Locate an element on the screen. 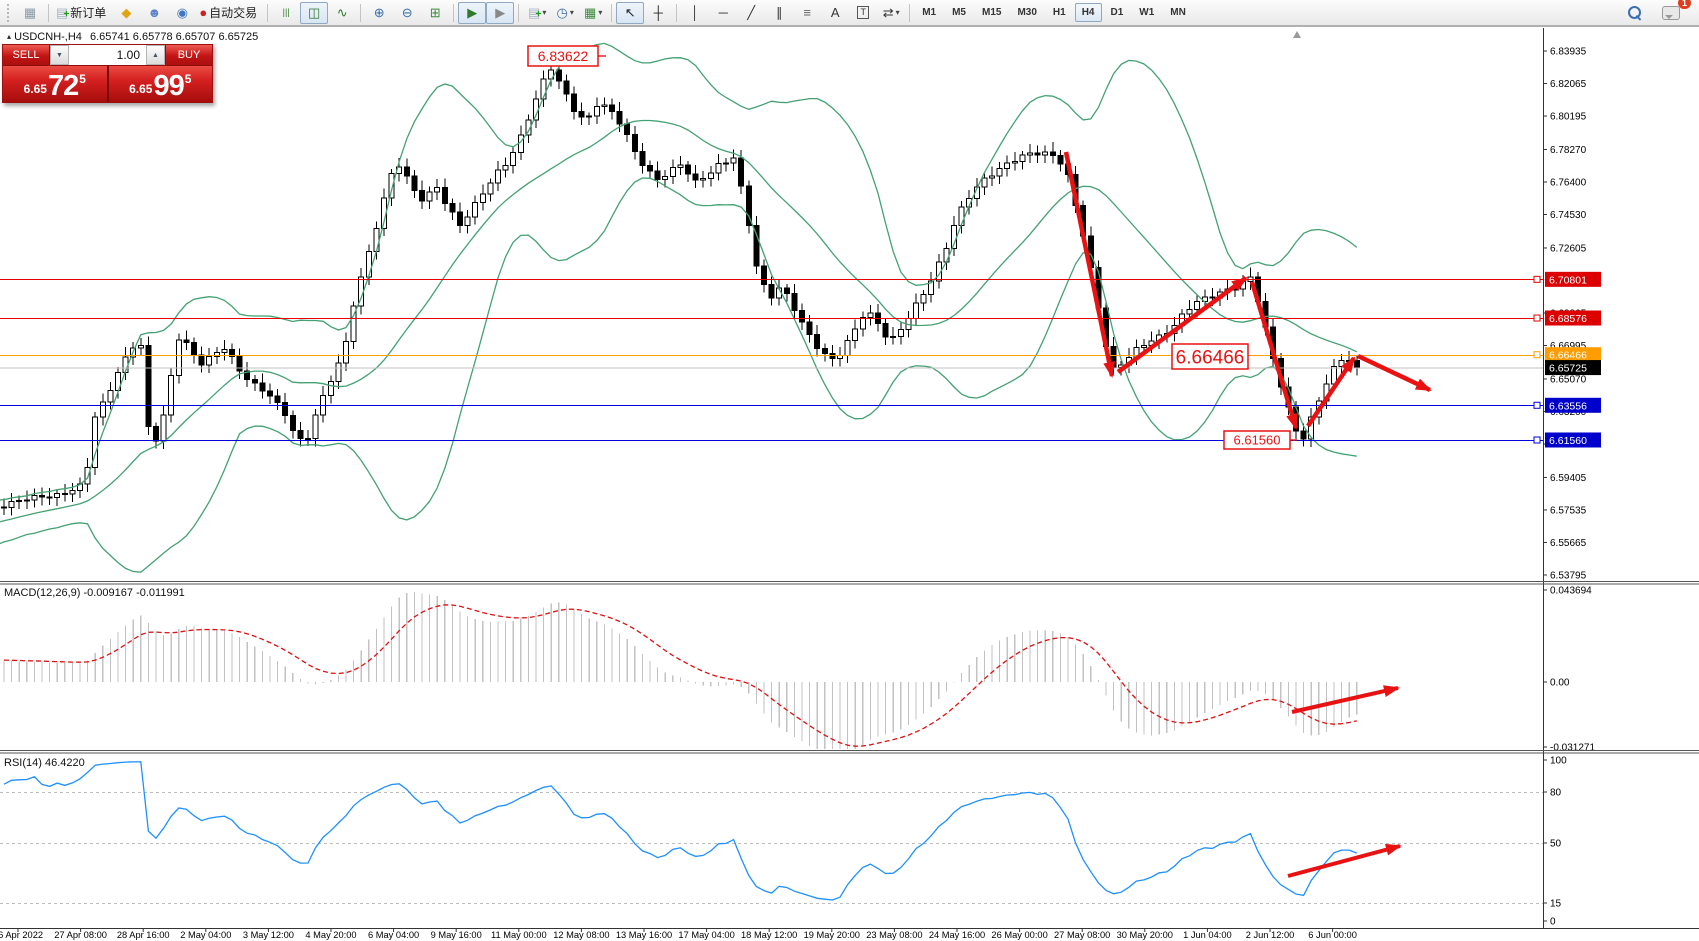 This screenshot has height=941, width=1699. indicators-button: ▤ + ▾ is located at coordinates (537, 13).